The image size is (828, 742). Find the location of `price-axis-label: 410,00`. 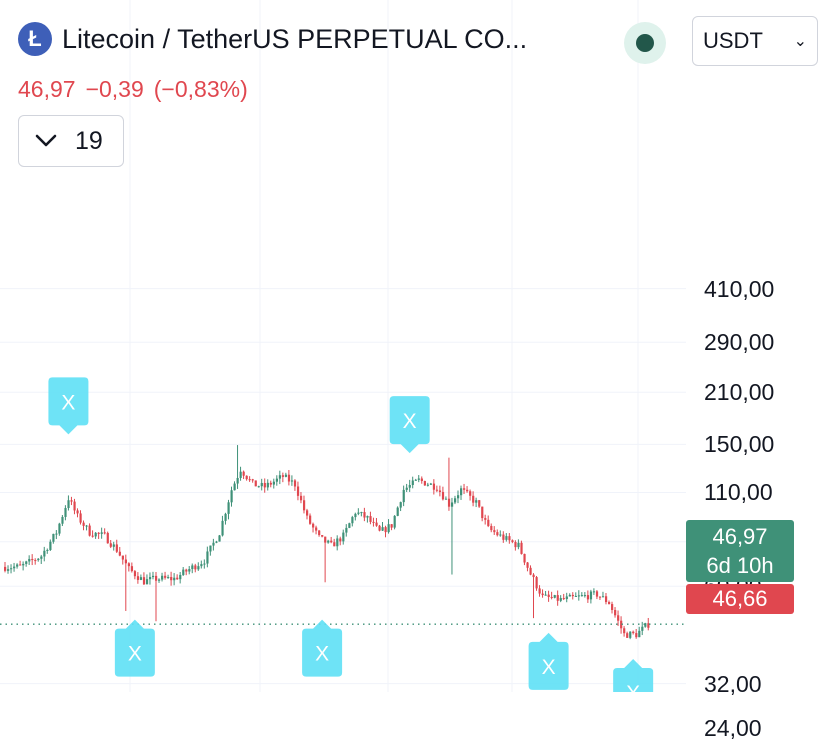

price-axis-label: 410,00 is located at coordinates (739, 288).